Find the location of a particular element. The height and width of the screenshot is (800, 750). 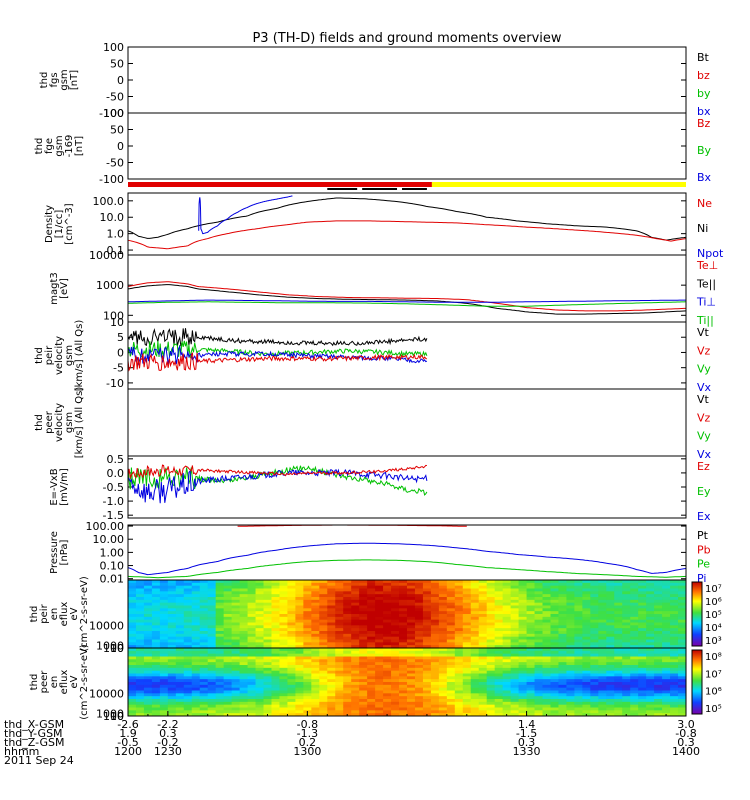

colorbar-label: 10⁷ is located at coordinates (713, 674).